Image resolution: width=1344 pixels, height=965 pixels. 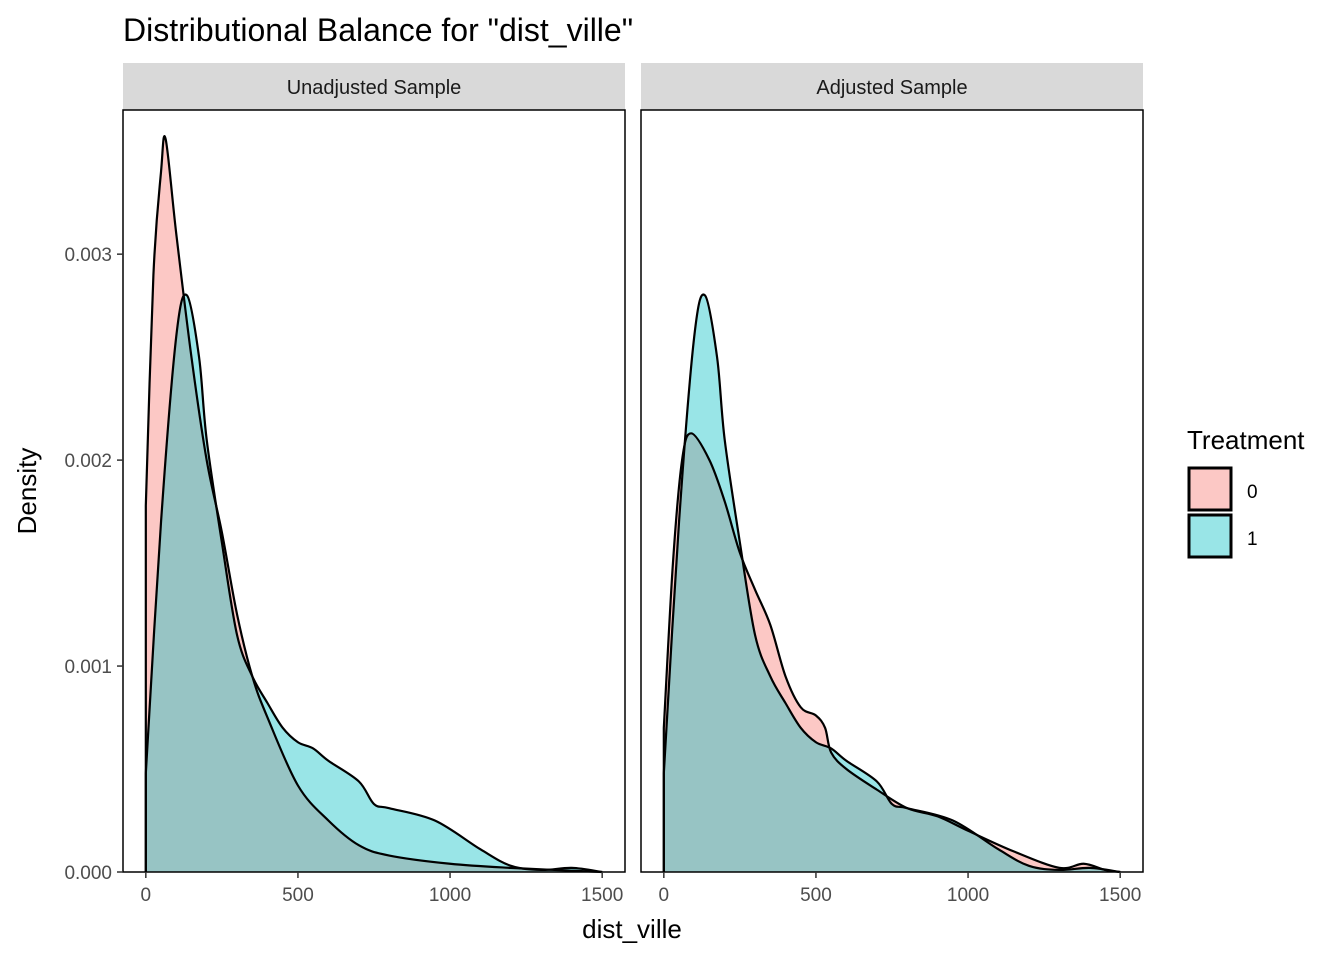 I want to click on x-axis-label: dist_ville, so click(x=632, y=929).